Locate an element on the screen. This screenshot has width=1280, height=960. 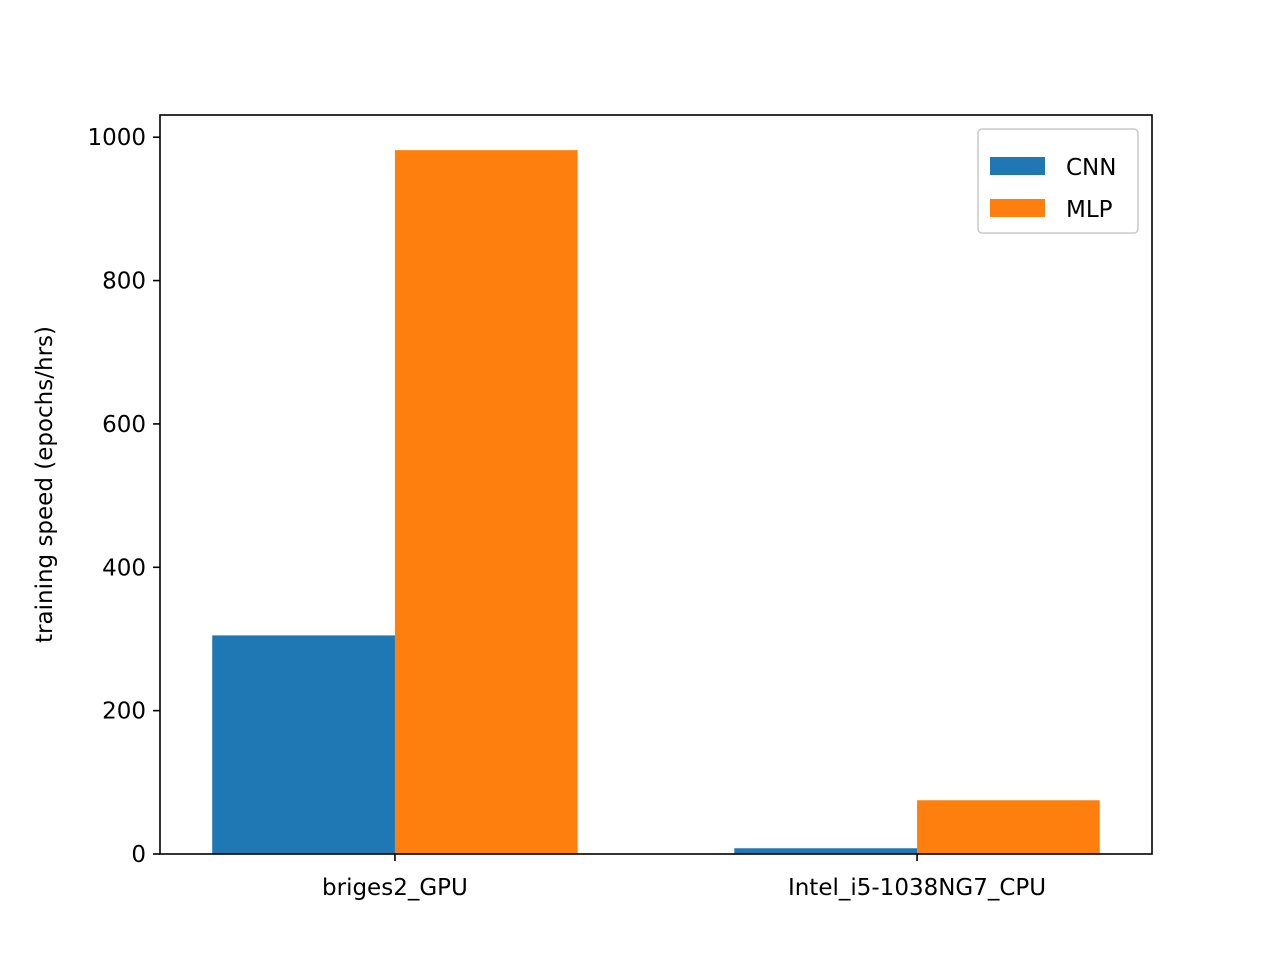
y-tick-label: 400 is located at coordinates (124, 568).